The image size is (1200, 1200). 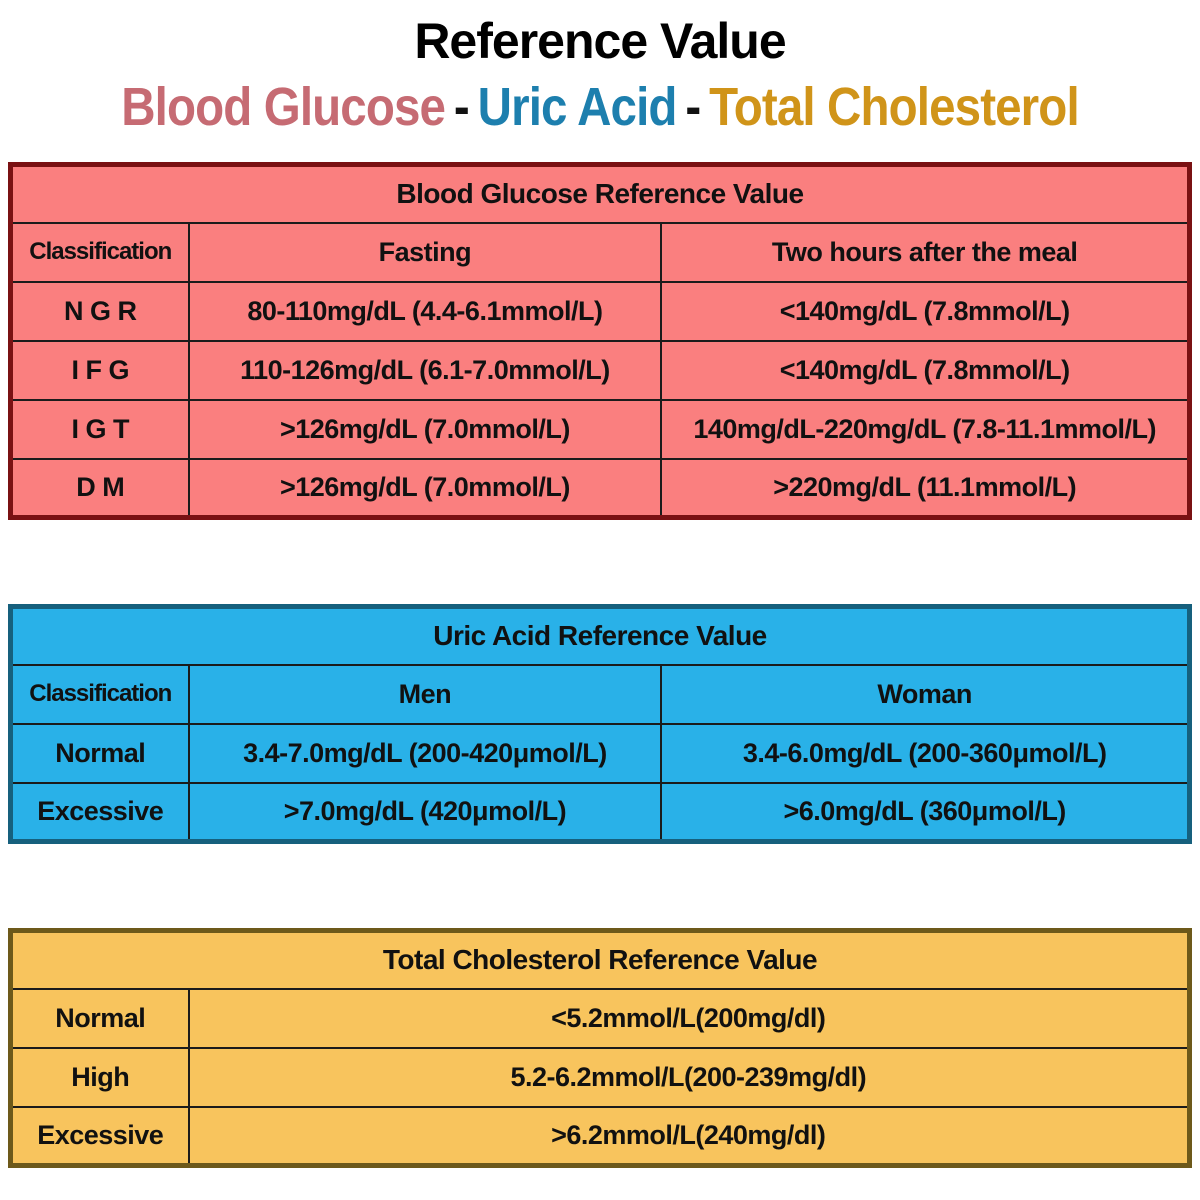 I want to click on table-title-row: Uric Acid Reference Value, so click(x=600, y=635).